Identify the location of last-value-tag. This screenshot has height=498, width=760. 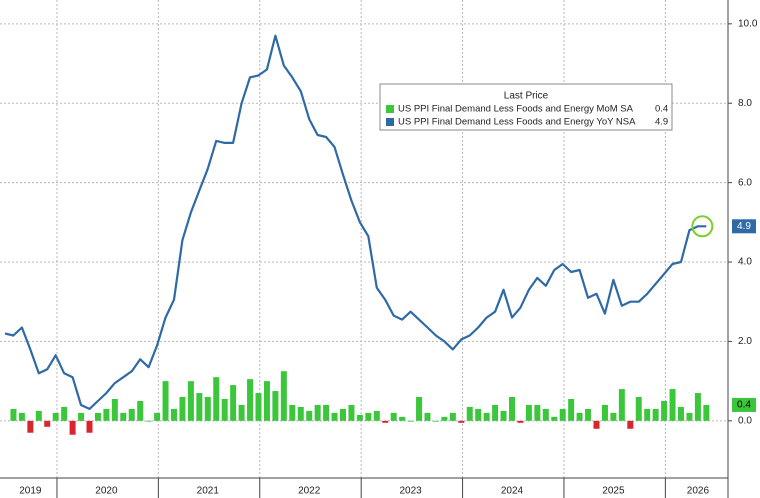
(744, 404).